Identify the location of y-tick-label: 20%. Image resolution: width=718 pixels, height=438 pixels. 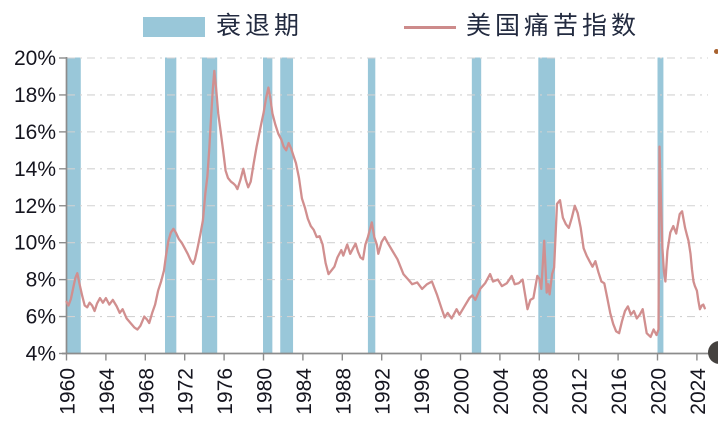
(35, 58).